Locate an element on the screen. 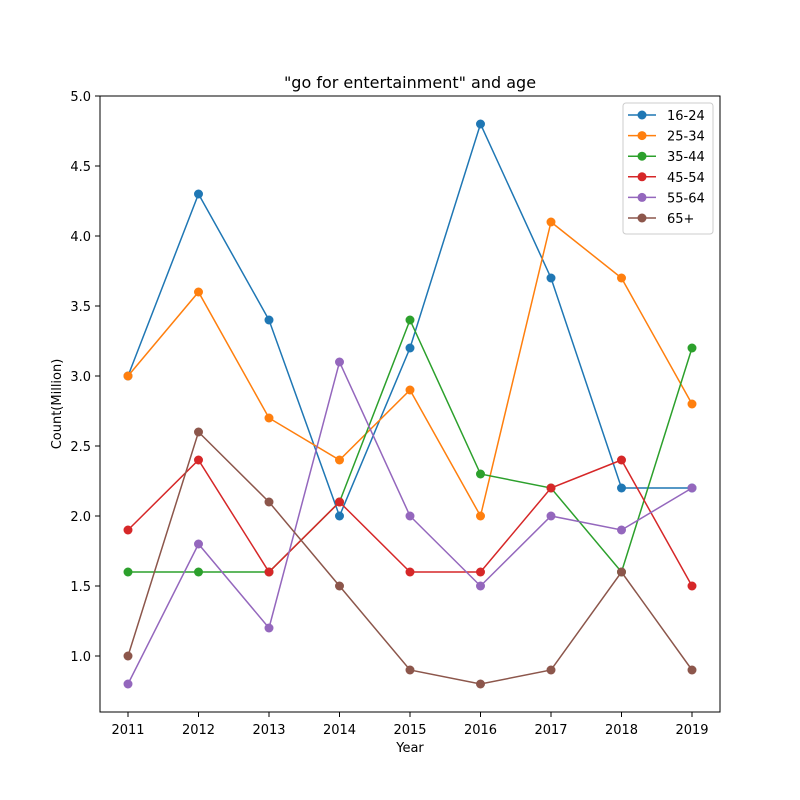 This screenshot has width=800, height=800. legend-item: 35-44 is located at coordinates (666, 157).